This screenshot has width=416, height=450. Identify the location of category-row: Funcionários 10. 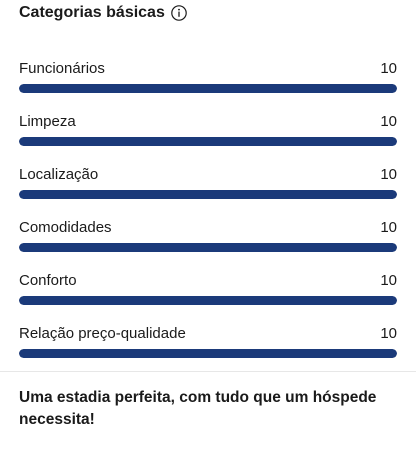
(208, 86).